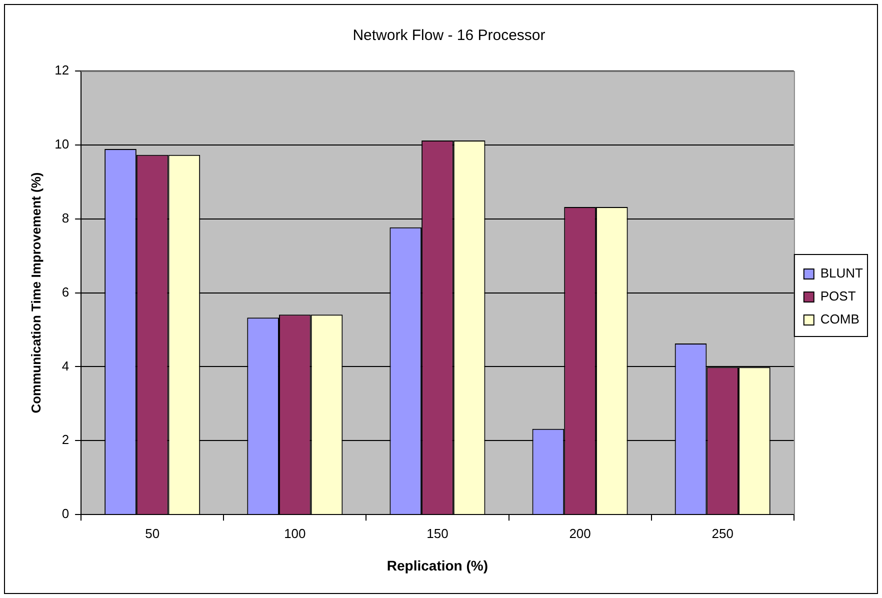 Image resolution: width=882 pixels, height=598 pixels. What do you see at coordinates (449, 35) in the screenshot?
I see `chart-title: Network Flow - 16 Processor` at bounding box center [449, 35].